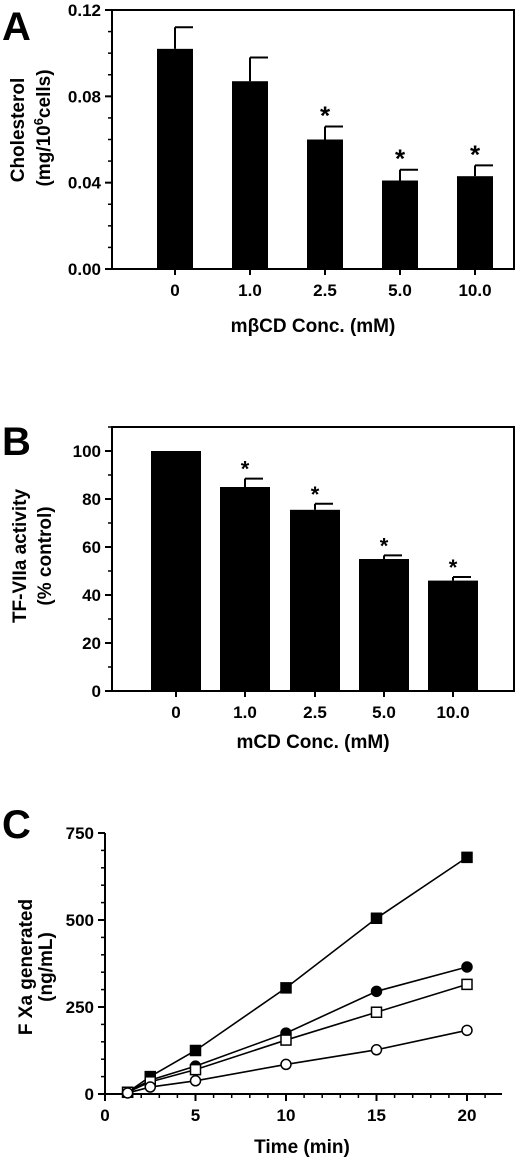 The width and height of the screenshot is (520, 1167). I want to click on panel-a-y-tick-label-2: 0.08, so click(84, 96).